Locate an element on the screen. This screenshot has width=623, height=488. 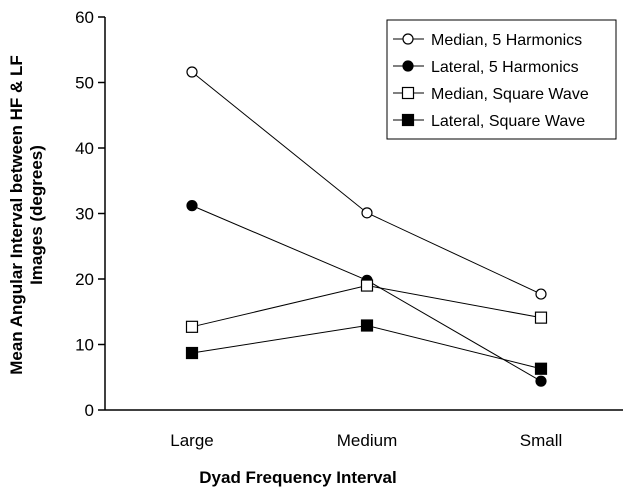
legend-item: Lateral, 5 Harmonics is located at coordinates (486, 67).